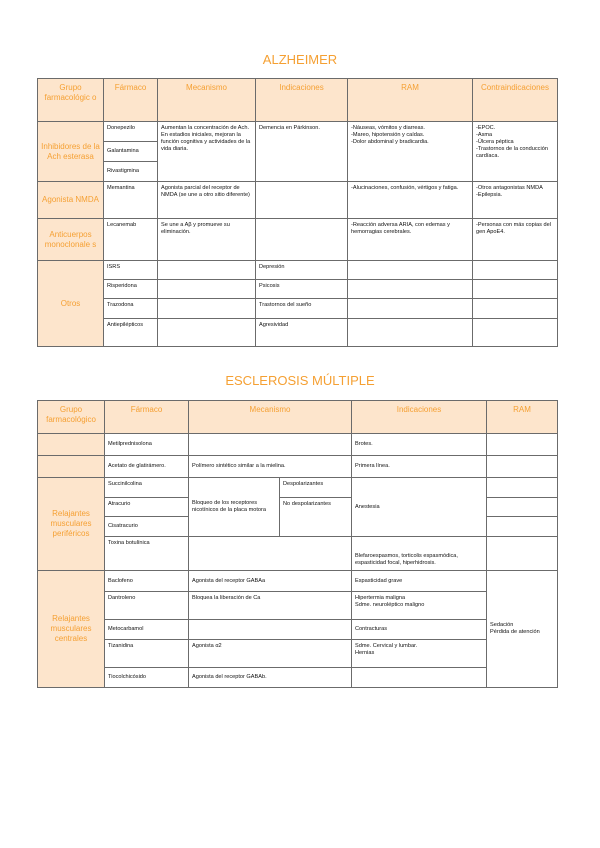  I want to click on drug-cell: Toxina botulínica, so click(146, 553).